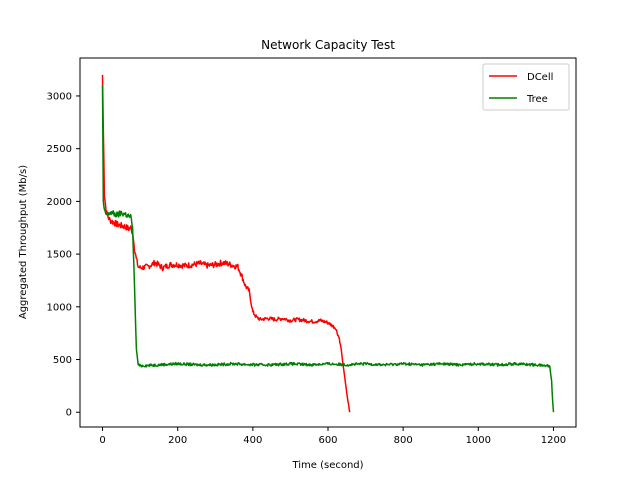  Describe the element at coordinates (102, 440) in the screenshot. I see `x-tick-label: 0` at that location.